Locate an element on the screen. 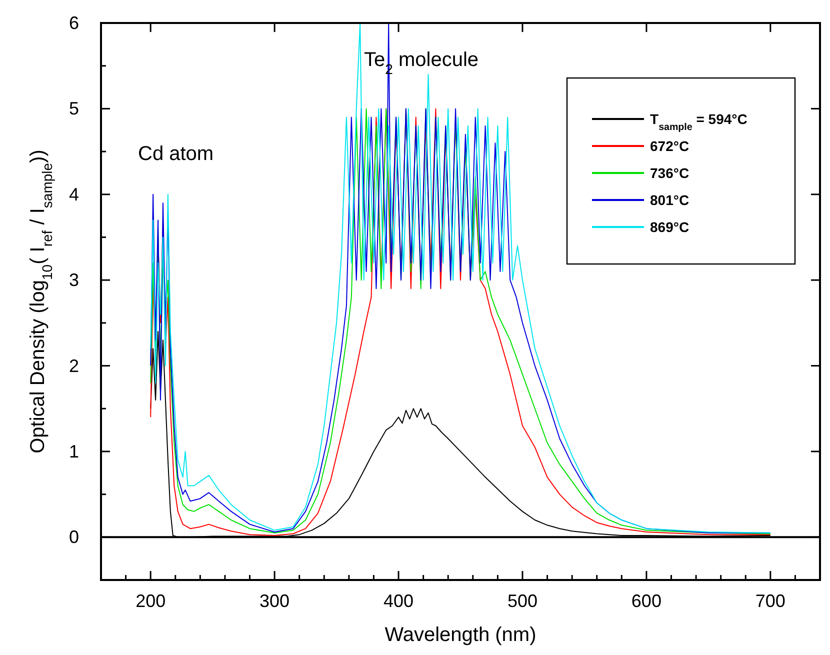 The height and width of the screenshot is (655, 830). y-tick-label: 6 is located at coordinates (73, 23).